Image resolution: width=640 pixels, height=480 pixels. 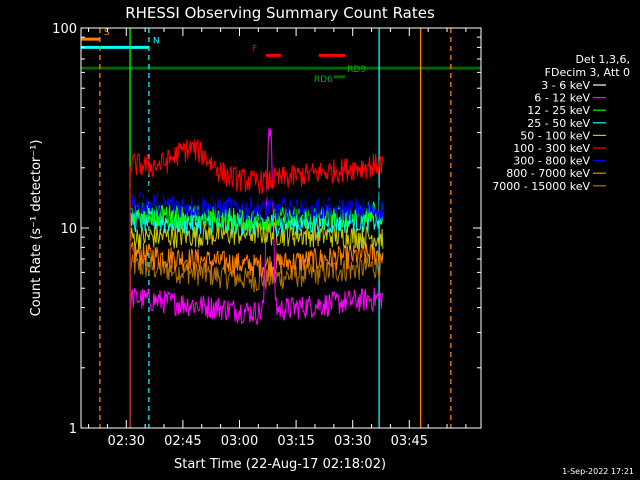 What do you see at coordinates (558, 123) in the screenshot?
I see `legend-label-25-50-kev: 25 - 50 keV` at bounding box center [558, 123].